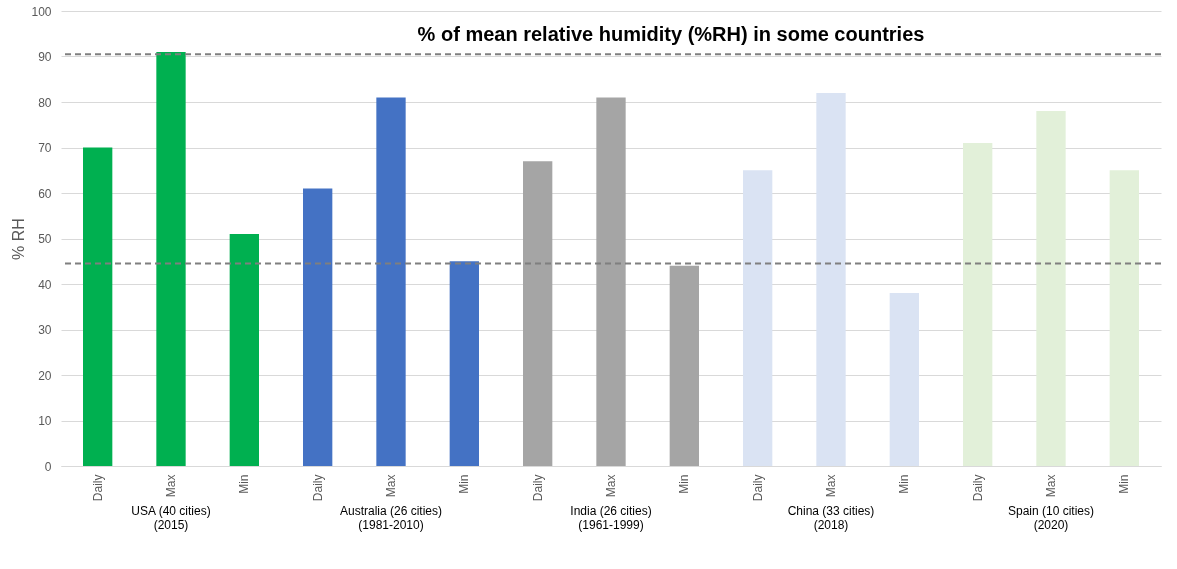 The image size is (1177, 569). I want to click on y-tick-label: 30, so click(45, 330).